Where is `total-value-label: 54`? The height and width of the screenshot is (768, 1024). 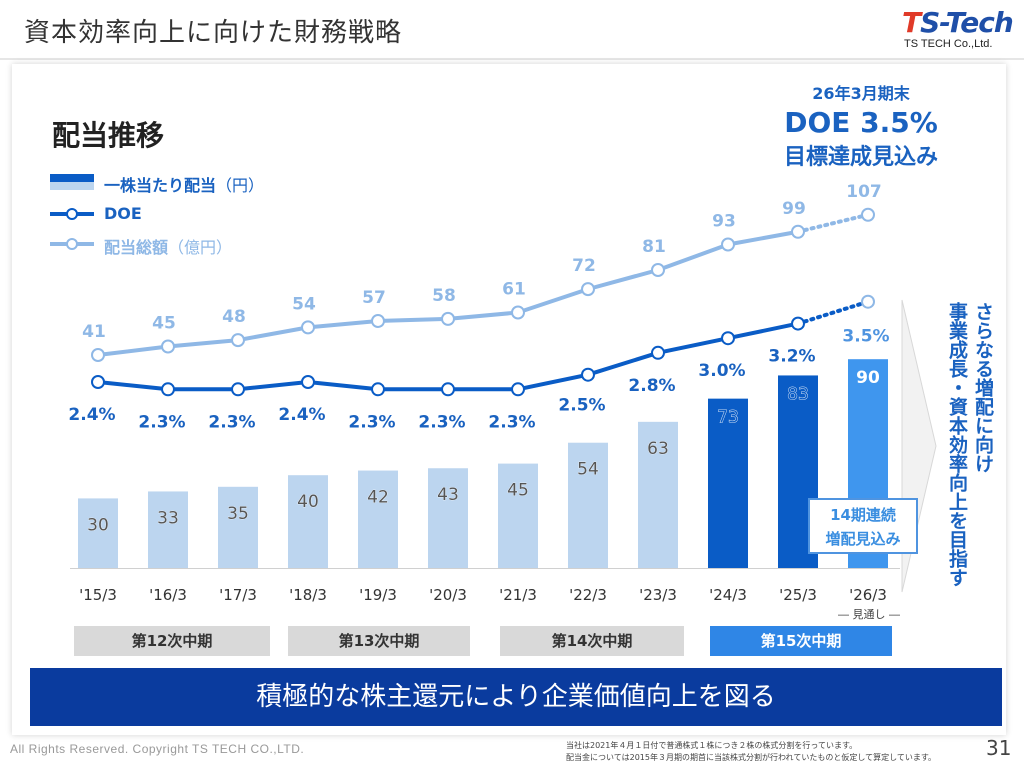
total-value-label: 54 is located at coordinates (304, 304).